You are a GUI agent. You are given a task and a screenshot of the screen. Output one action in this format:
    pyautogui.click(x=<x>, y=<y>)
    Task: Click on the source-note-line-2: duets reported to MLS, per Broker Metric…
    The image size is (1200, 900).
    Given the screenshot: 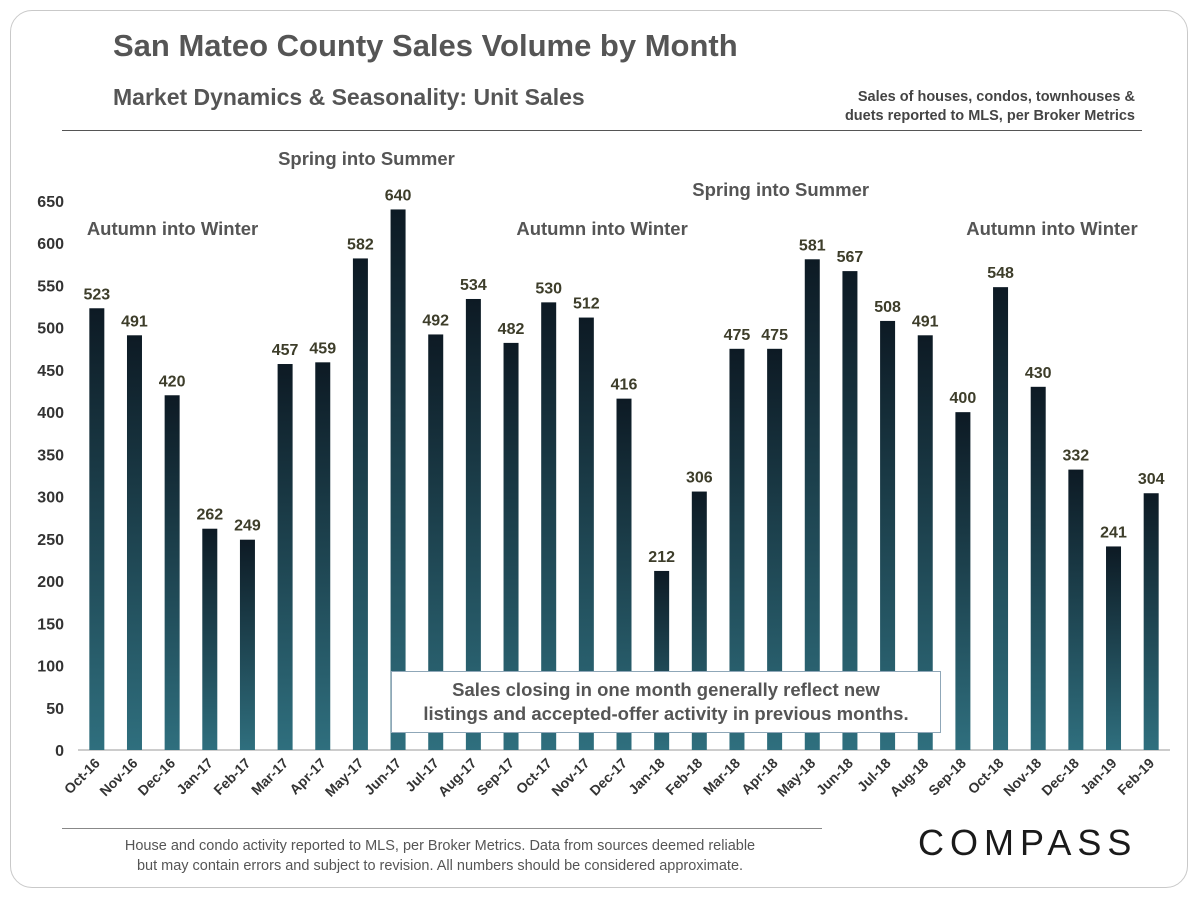 What is the action you would take?
    pyautogui.click(x=989, y=116)
    